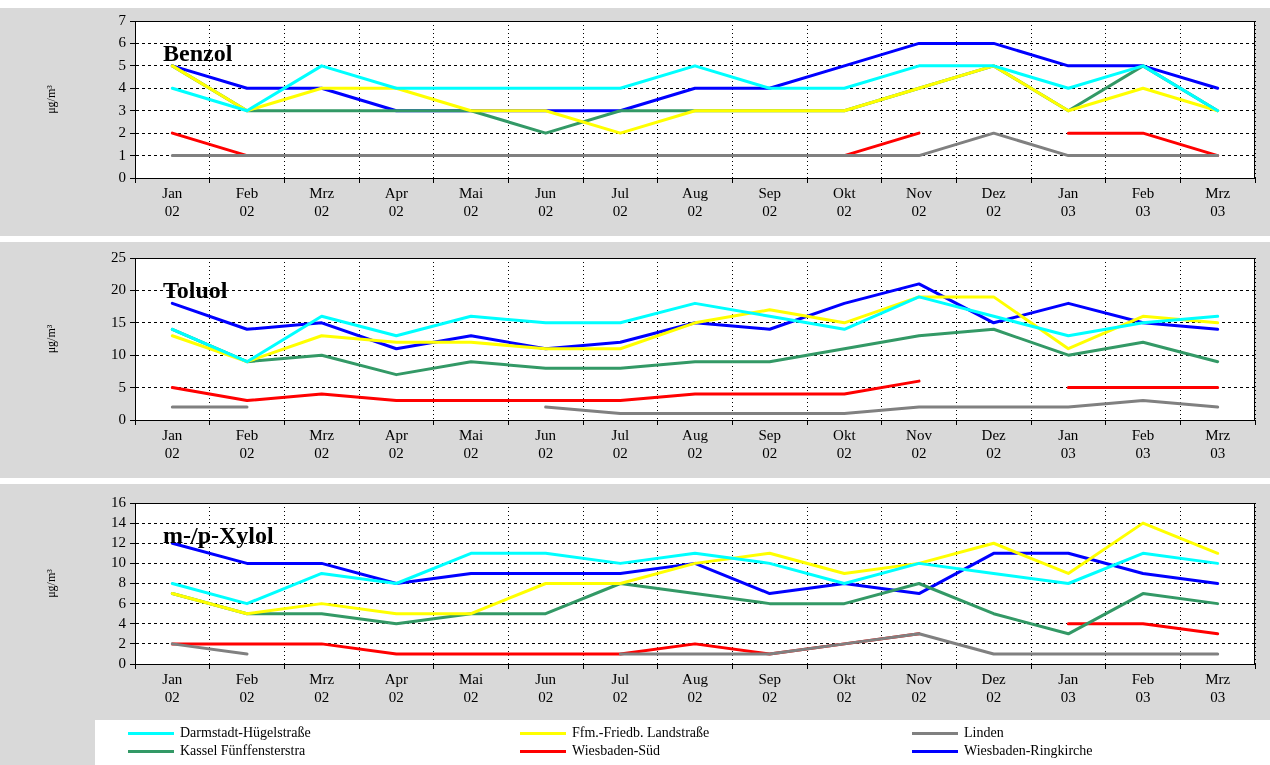 The image size is (1270, 765). What do you see at coordinates (218, 535) in the screenshot?
I see `text: m-/p-Xylol` at bounding box center [218, 535].